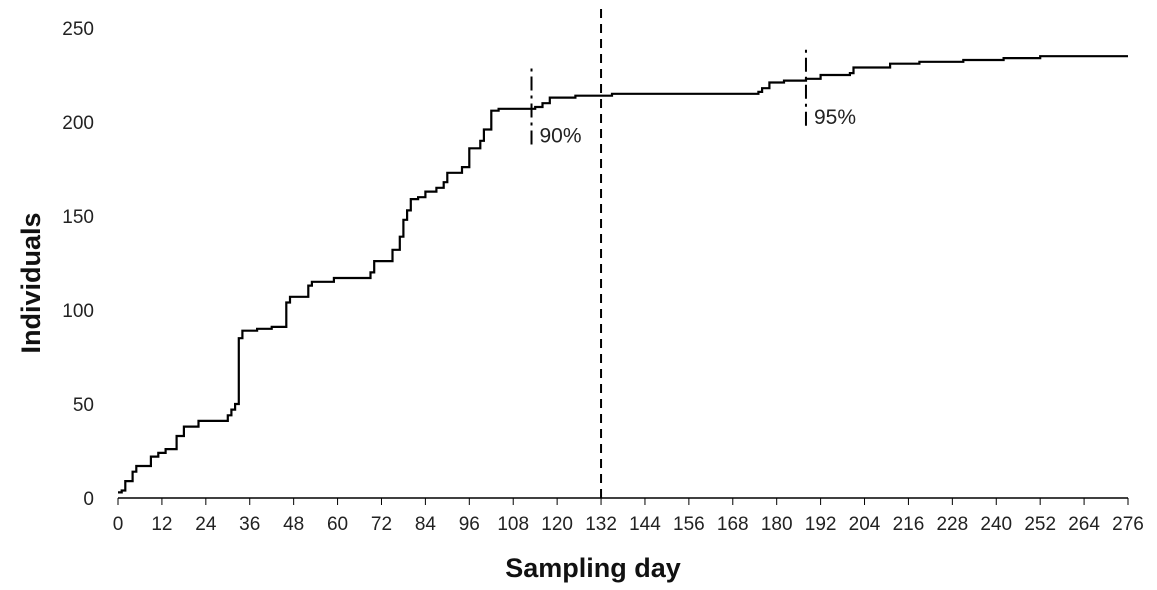 The width and height of the screenshot is (1157, 590). I want to click on x-tick-label: 276, so click(1128, 524).